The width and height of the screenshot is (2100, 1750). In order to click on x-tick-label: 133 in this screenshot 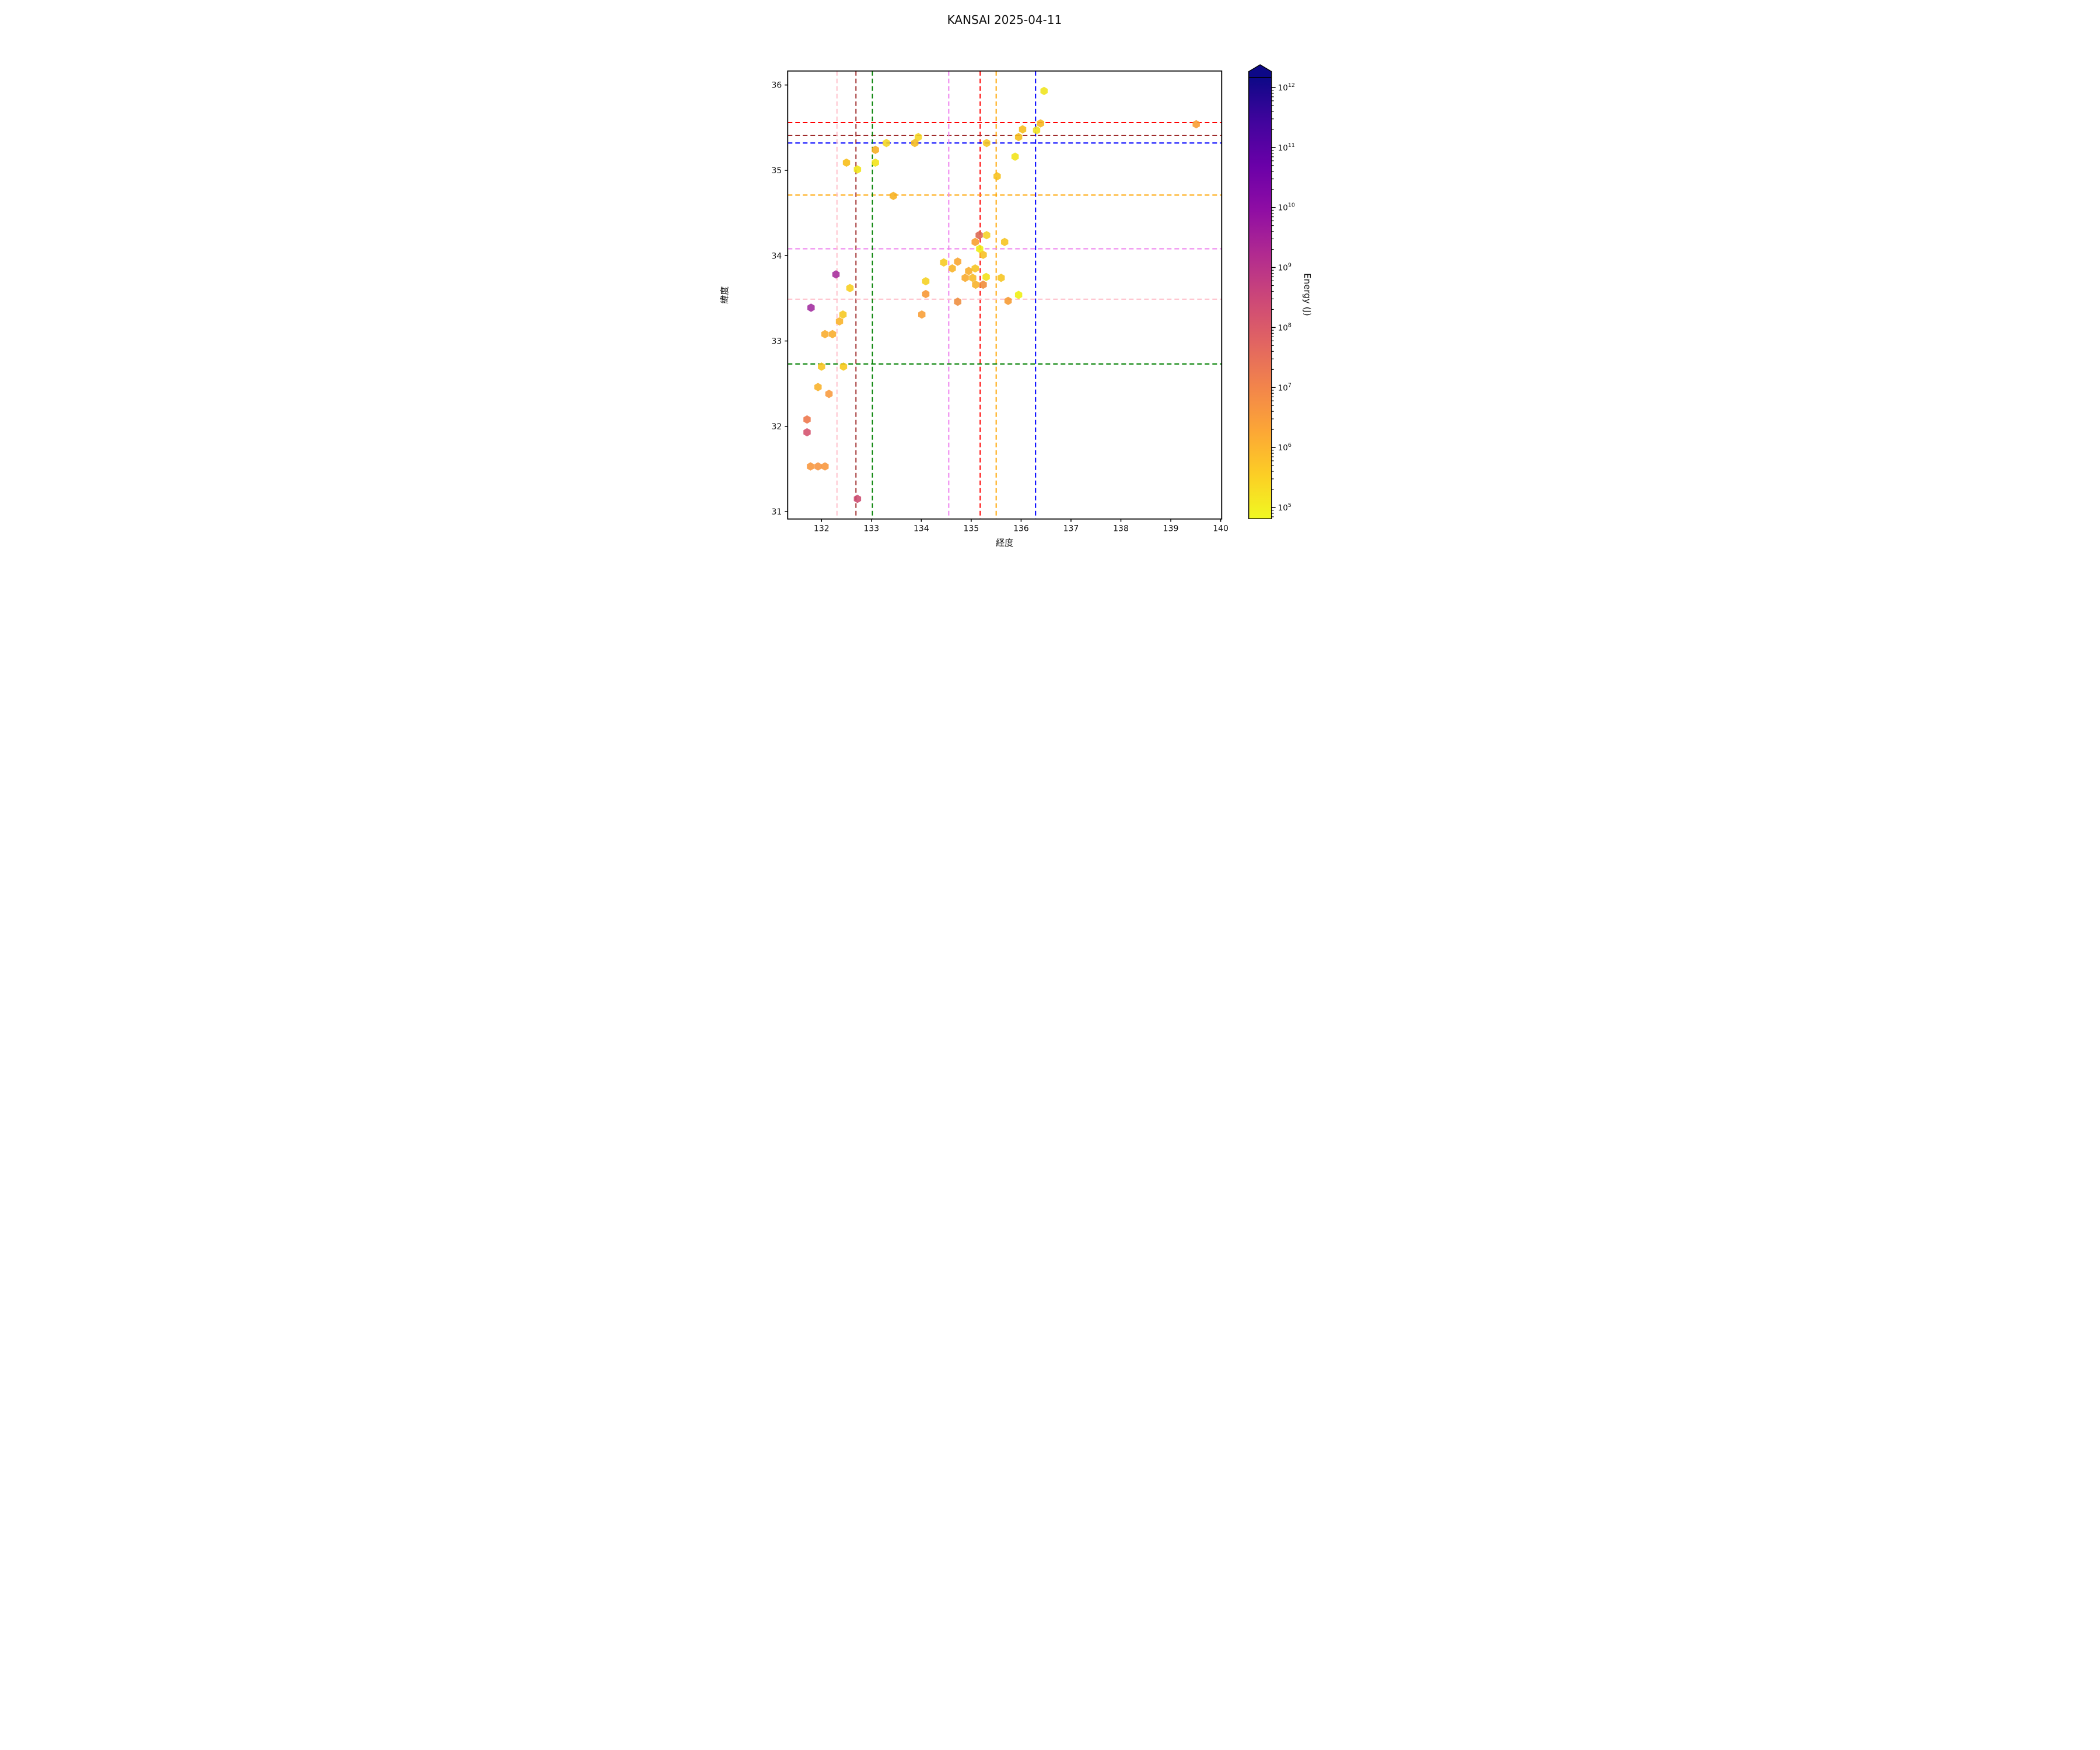, I will do `click(871, 529)`.